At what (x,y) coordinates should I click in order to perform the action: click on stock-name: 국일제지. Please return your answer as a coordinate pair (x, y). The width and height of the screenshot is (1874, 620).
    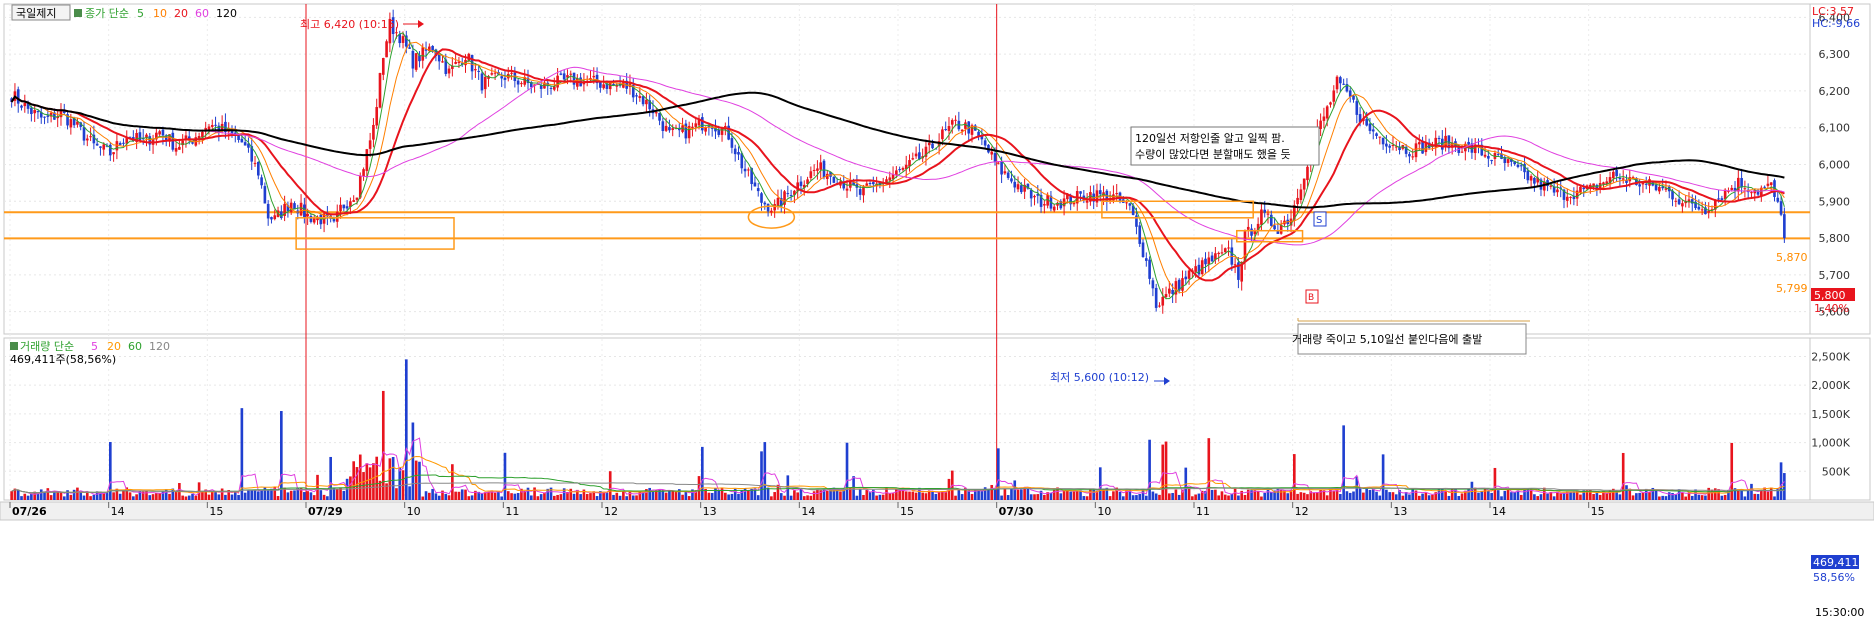
    Looking at the image, I should click on (36, 13).